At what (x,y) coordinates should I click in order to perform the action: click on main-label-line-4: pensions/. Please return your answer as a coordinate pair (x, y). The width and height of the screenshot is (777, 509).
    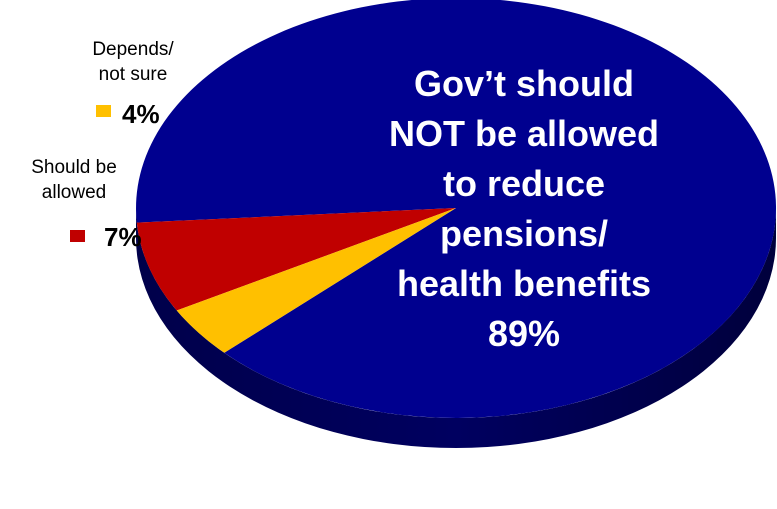
    Looking at the image, I should click on (524, 233).